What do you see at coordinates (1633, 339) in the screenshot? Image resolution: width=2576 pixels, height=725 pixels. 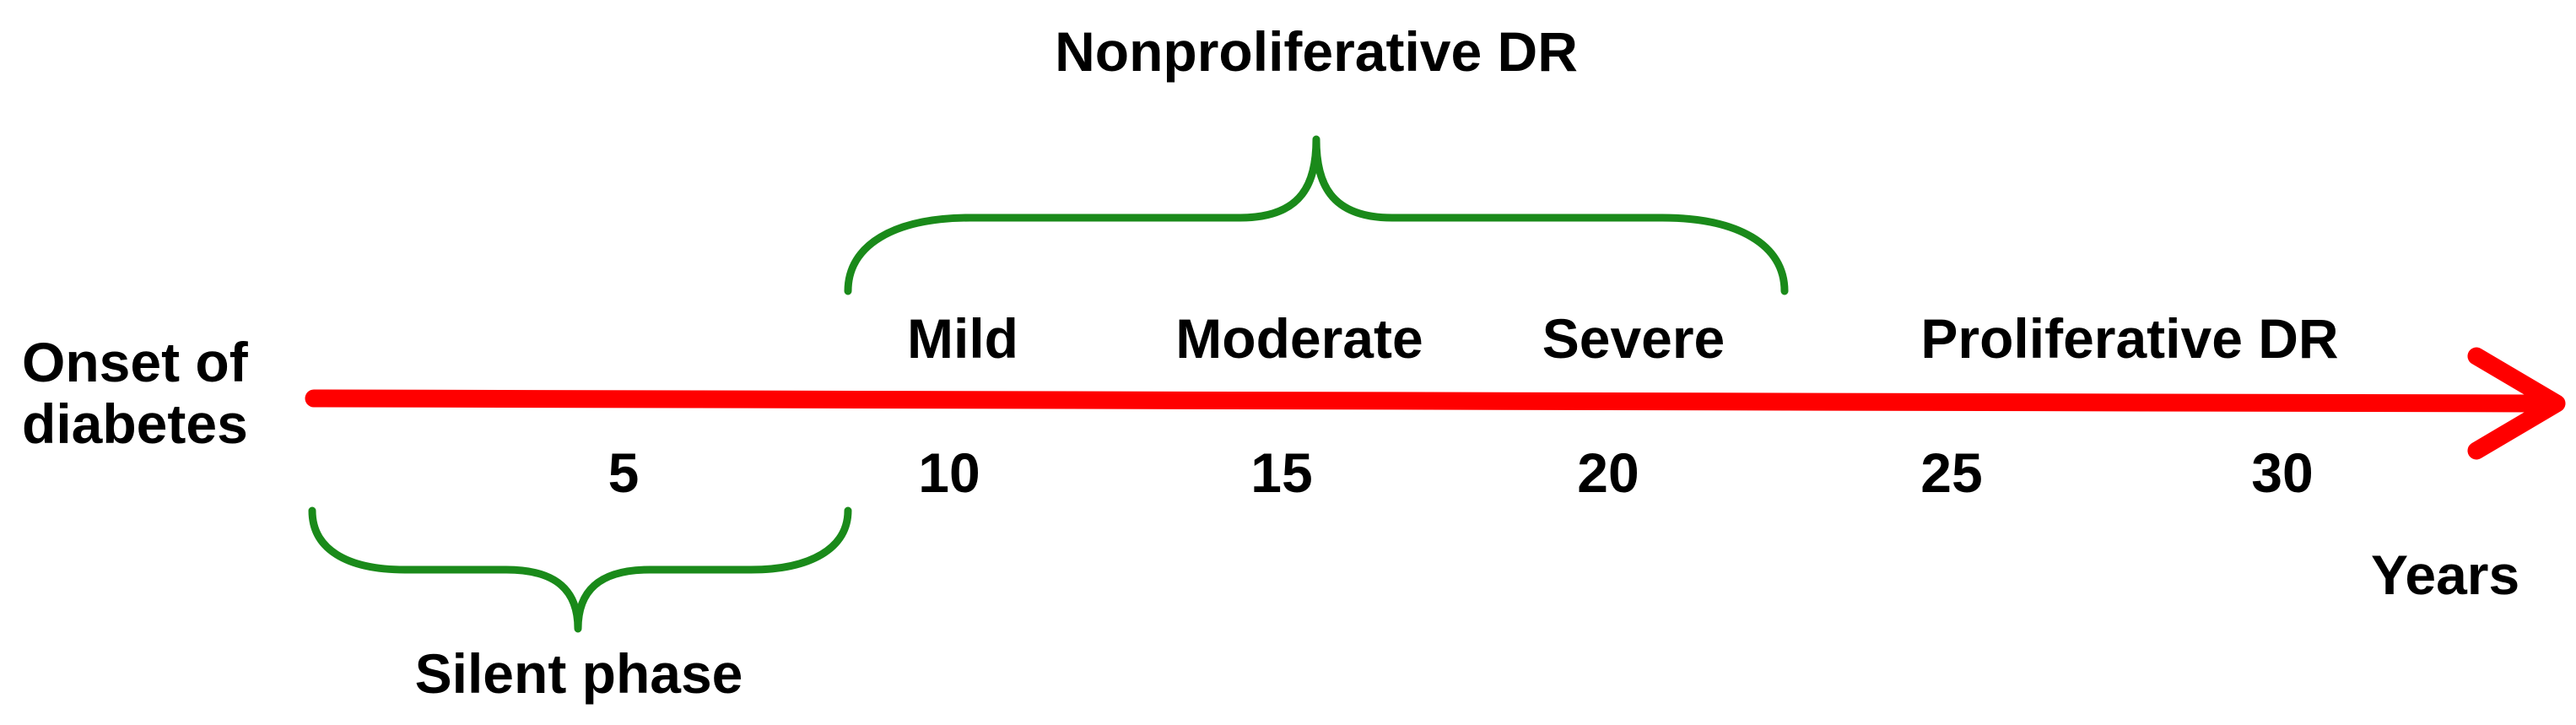 I see `stage-label-severe: Severe` at bounding box center [1633, 339].